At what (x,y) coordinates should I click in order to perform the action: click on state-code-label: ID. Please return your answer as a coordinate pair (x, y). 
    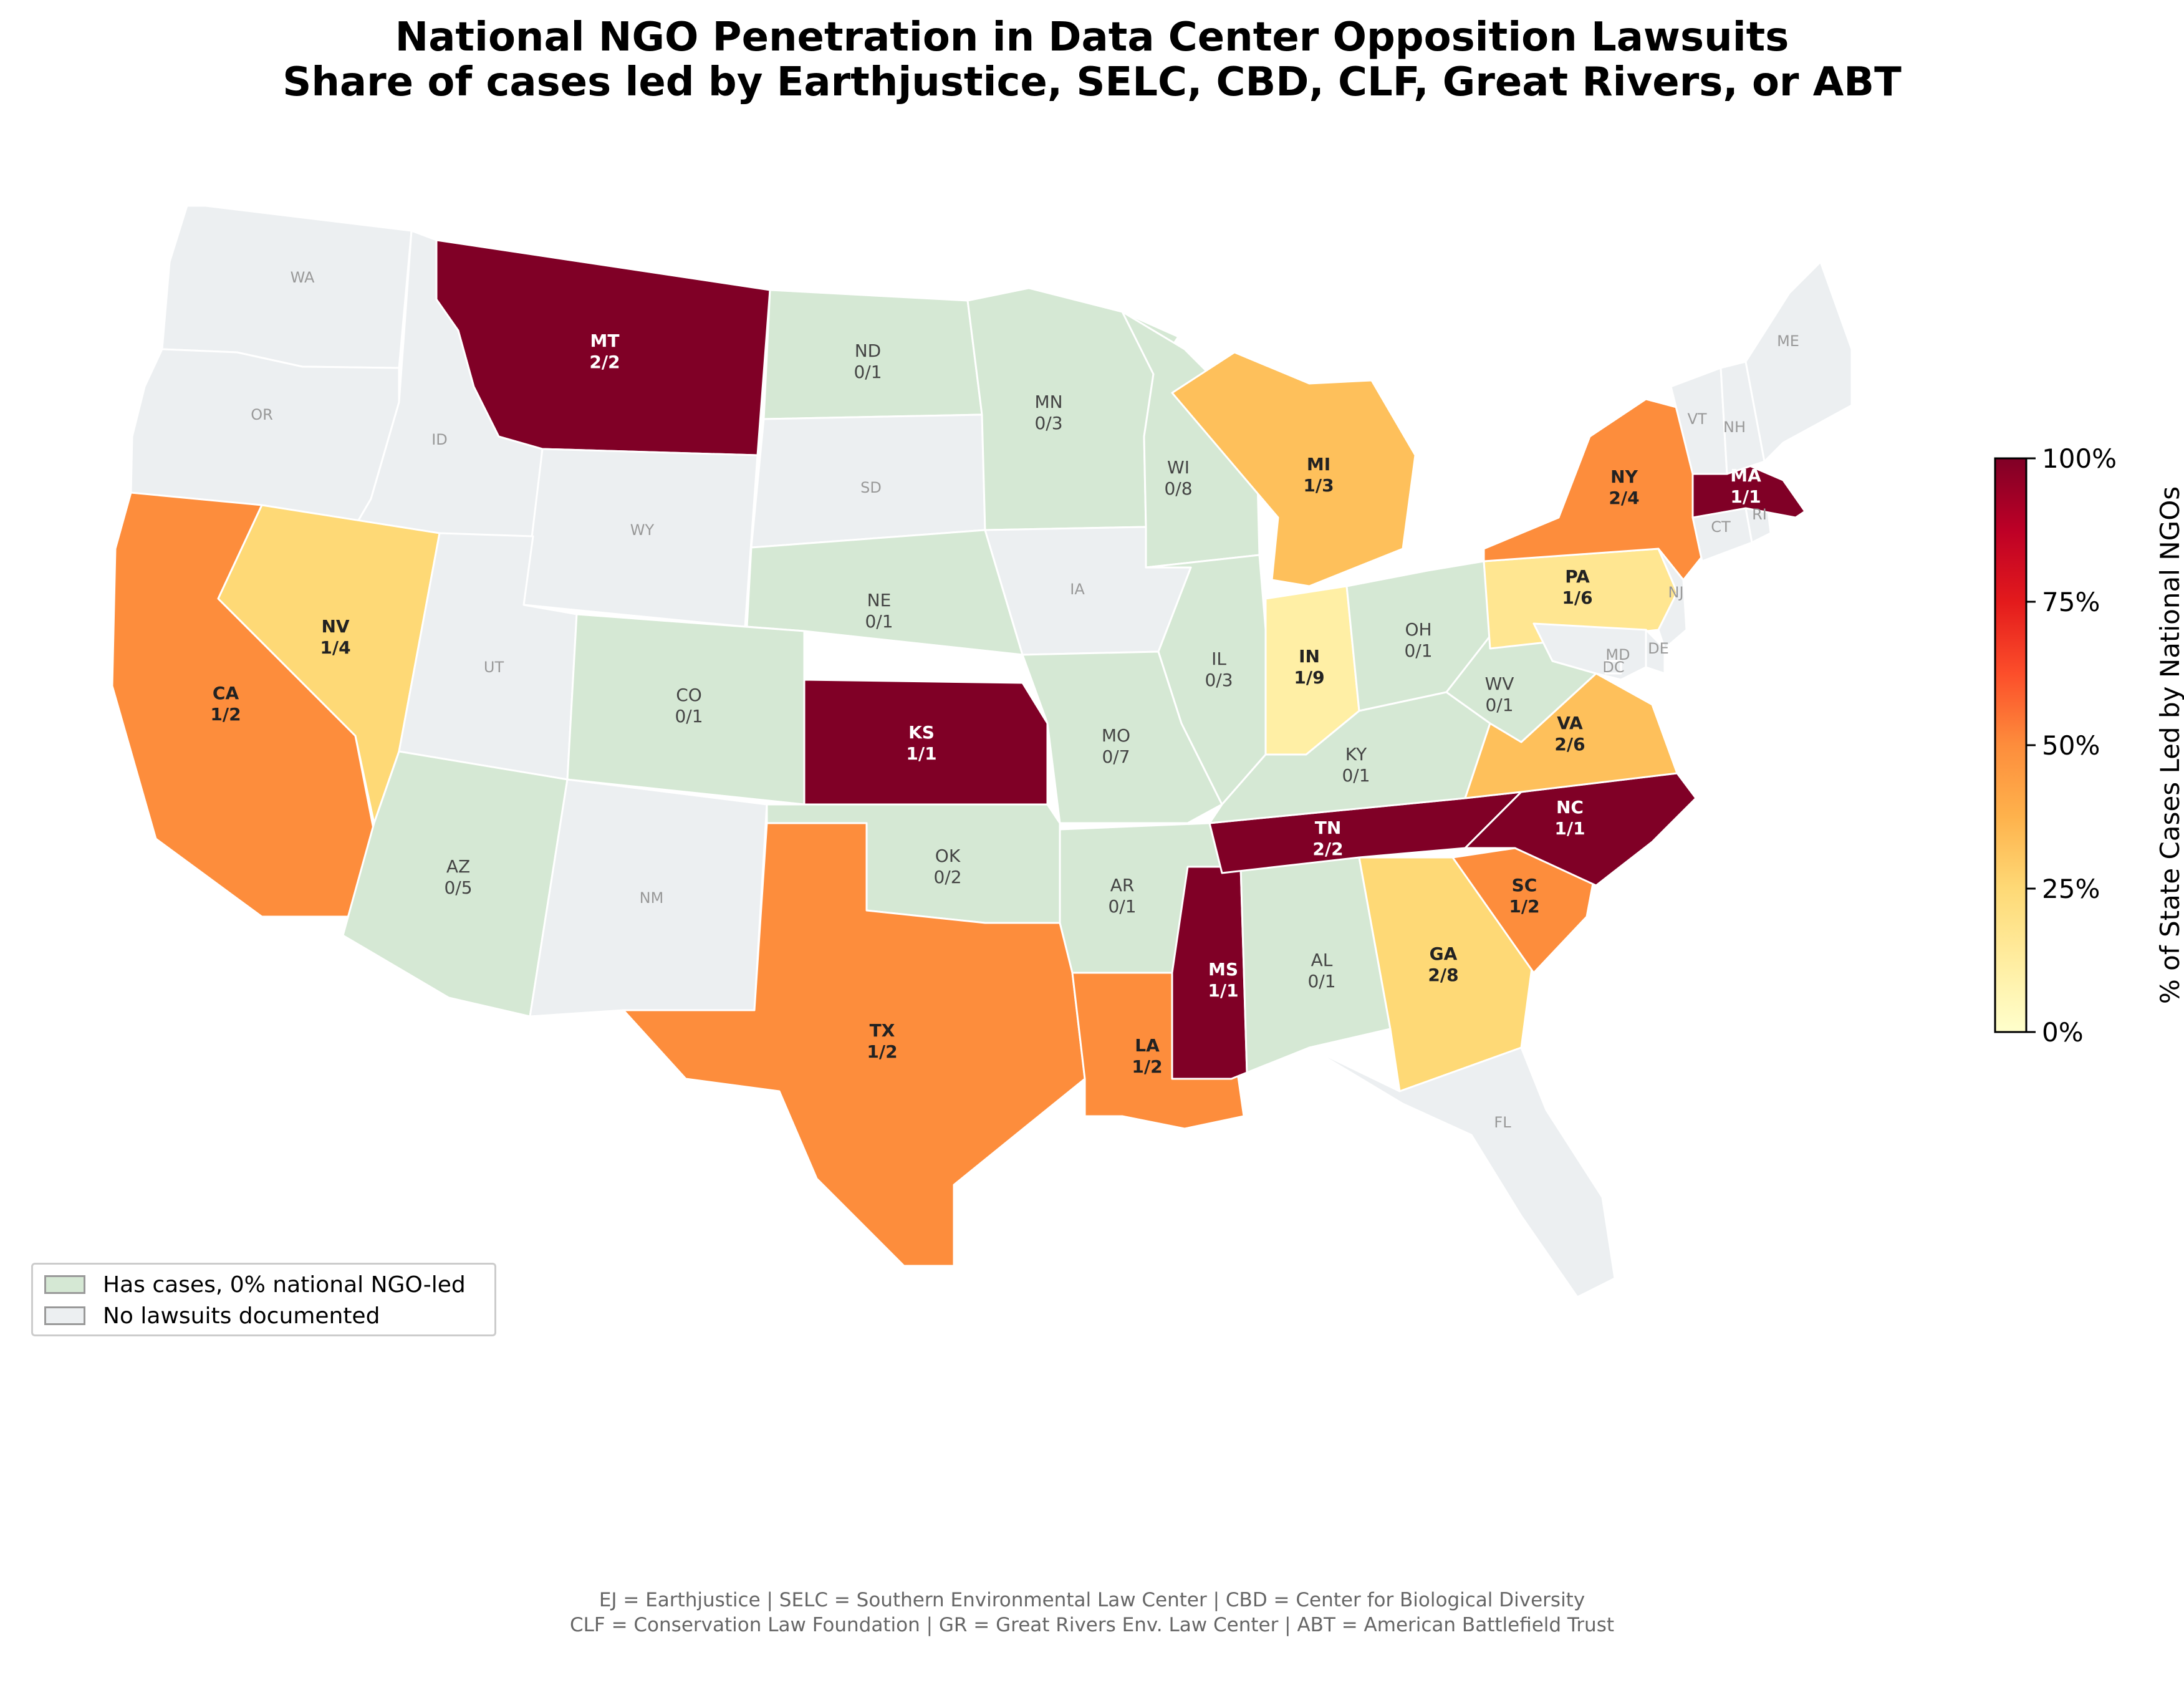
    Looking at the image, I should click on (439, 439).